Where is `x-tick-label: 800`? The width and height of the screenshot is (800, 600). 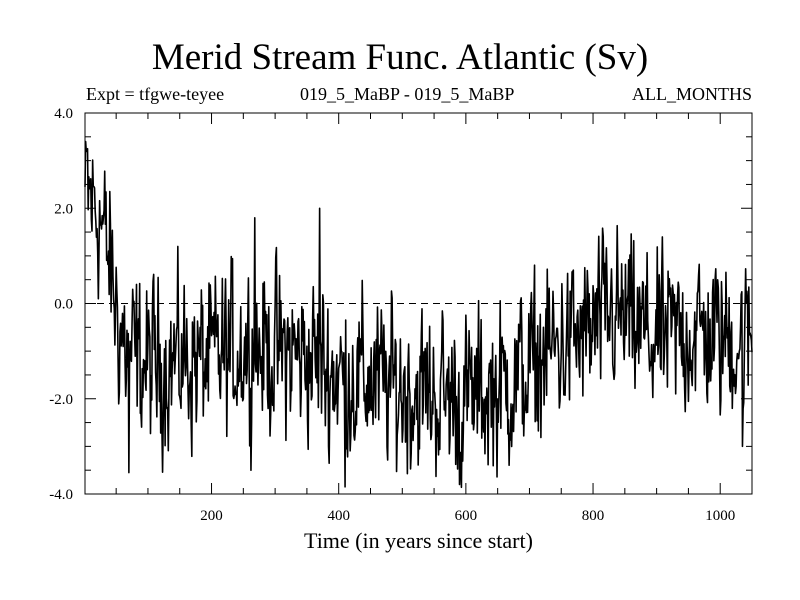
x-tick-label: 800 is located at coordinates (593, 516).